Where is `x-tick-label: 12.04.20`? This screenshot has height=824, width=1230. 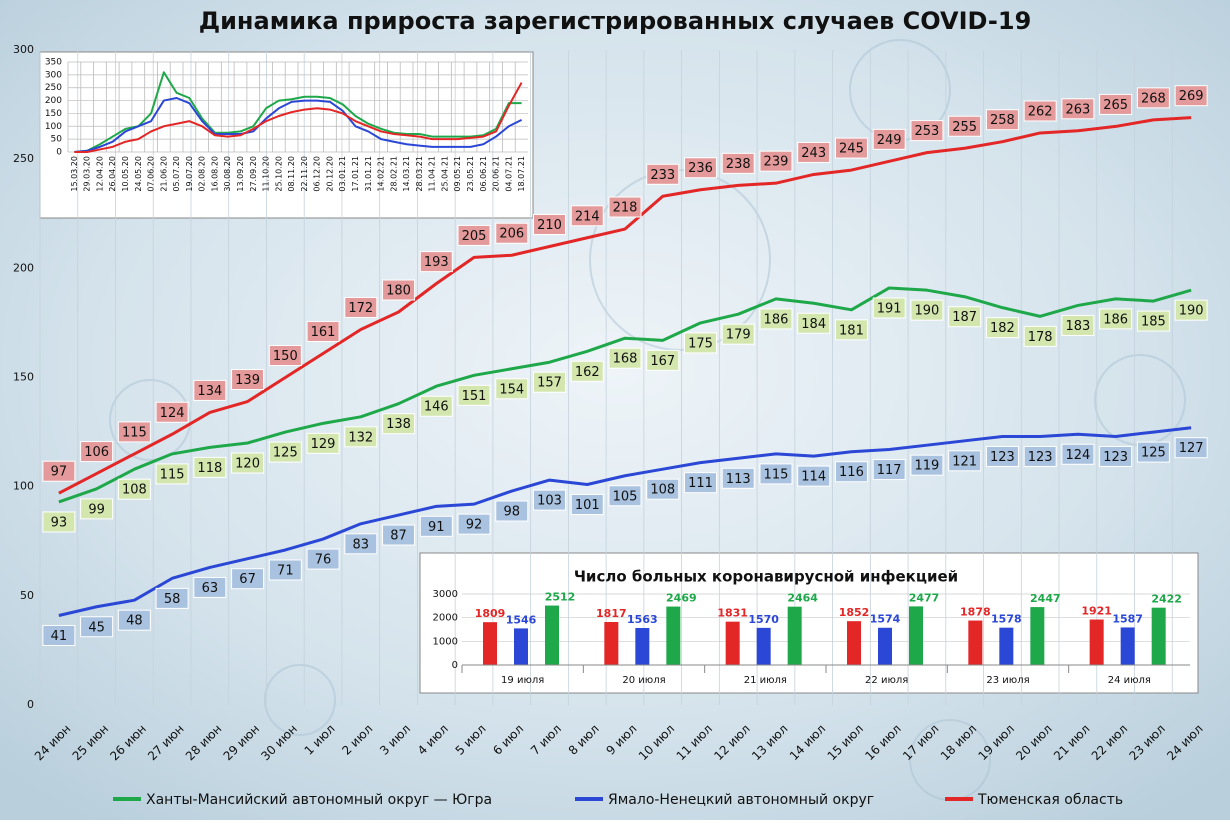 x-tick-label: 12.04.20 is located at coordinates (99, 174).